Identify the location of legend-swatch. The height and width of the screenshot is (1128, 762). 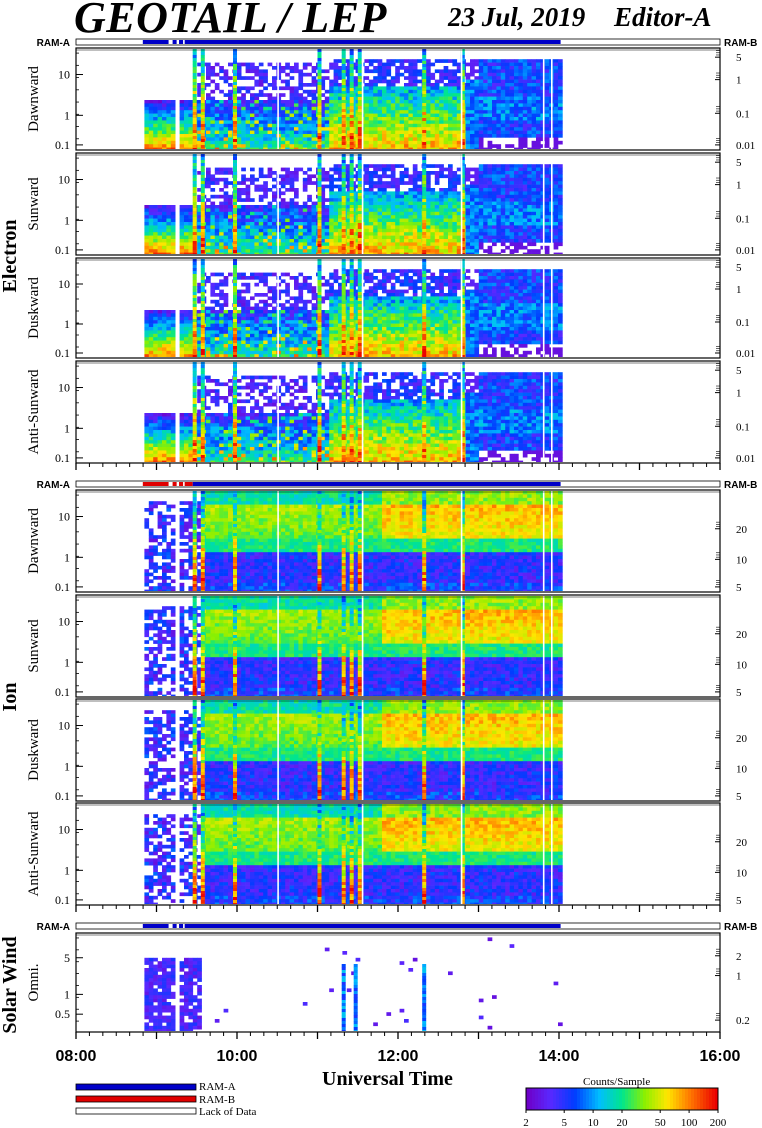
(136, 1087).